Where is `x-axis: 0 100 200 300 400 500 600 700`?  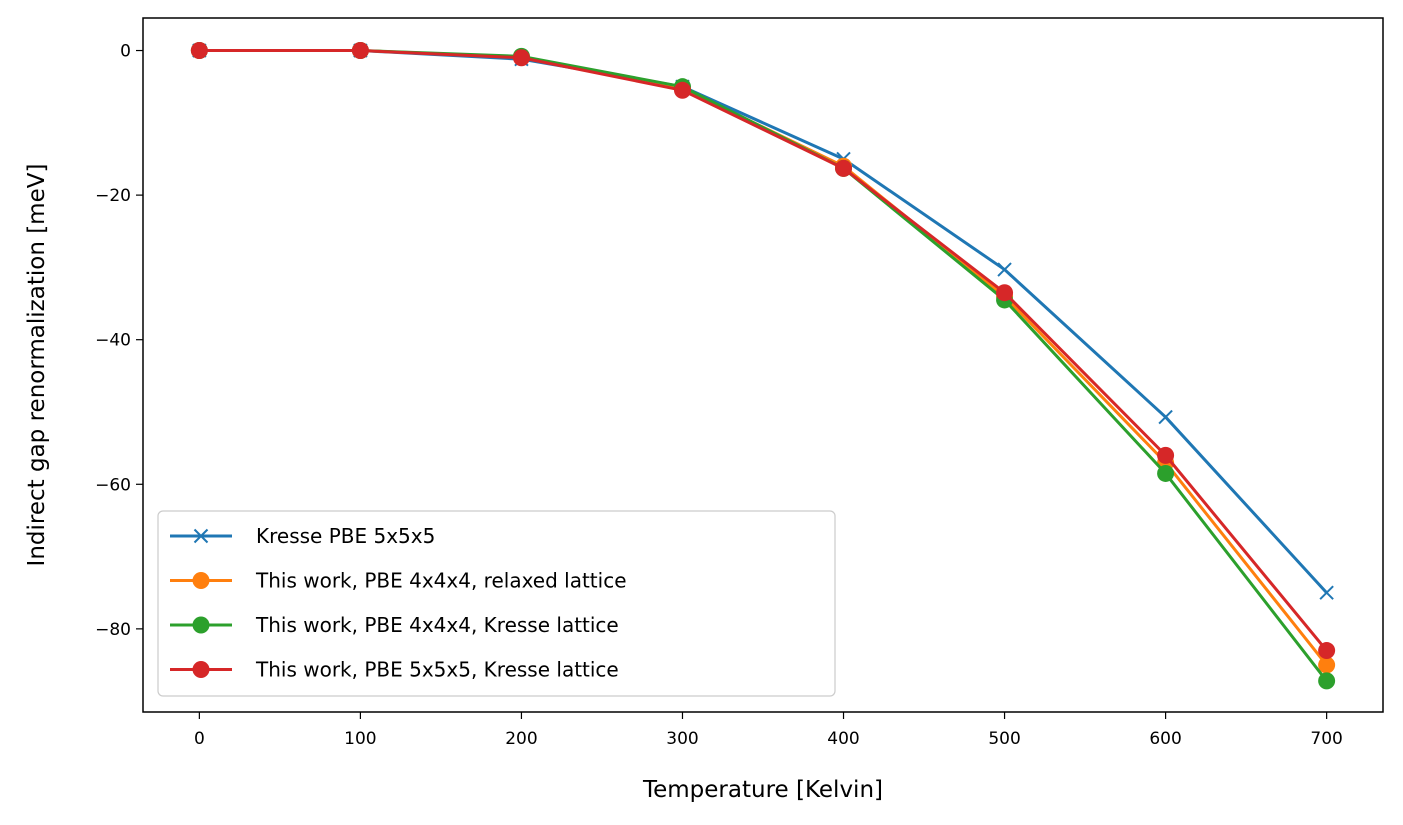
x-axis: 0 100 200 300 400 500 600 700 is located at coordinates (768, 730).